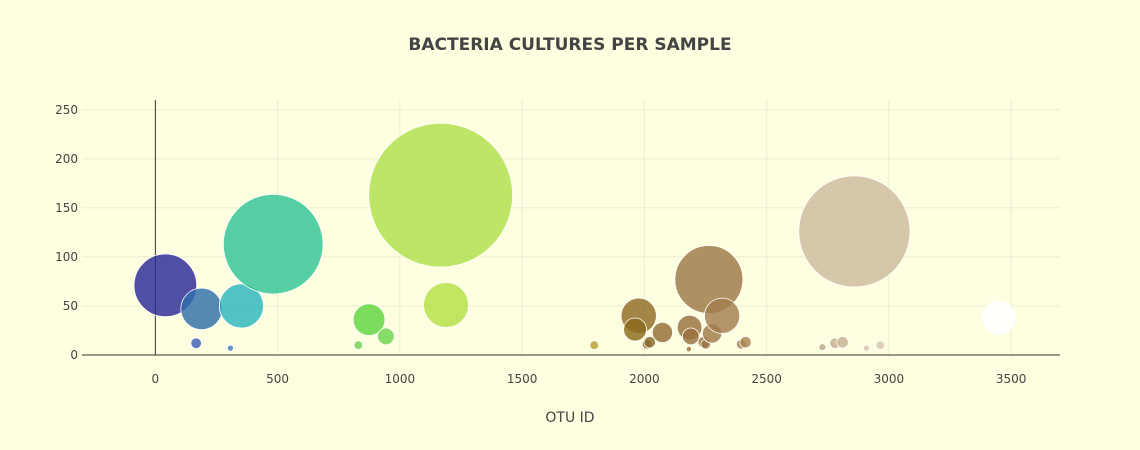  Describe the element at coordinates (1011, 379) in the screenshot. I see `x-tick-label: 3500` at that location.